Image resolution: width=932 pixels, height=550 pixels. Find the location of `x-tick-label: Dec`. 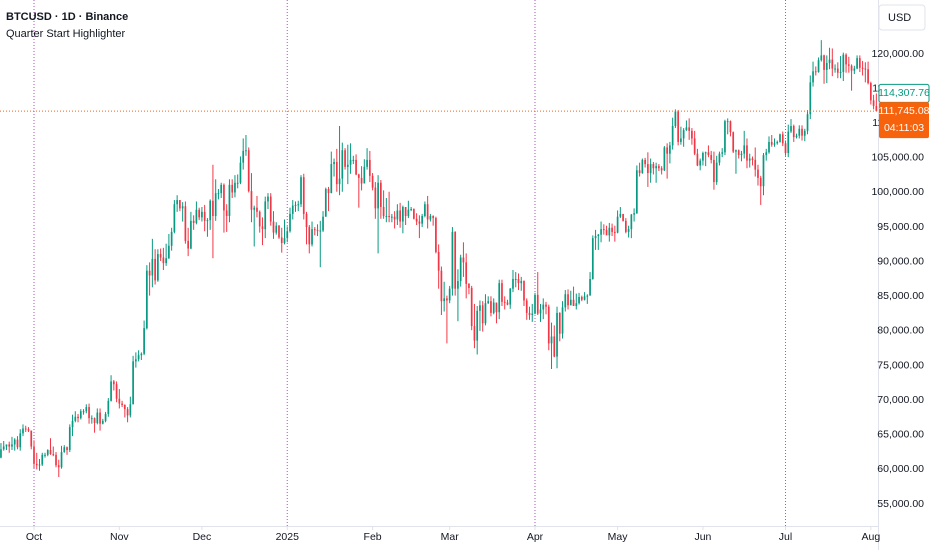

x-tick-label: Dec is located at coordinates (202, 537).